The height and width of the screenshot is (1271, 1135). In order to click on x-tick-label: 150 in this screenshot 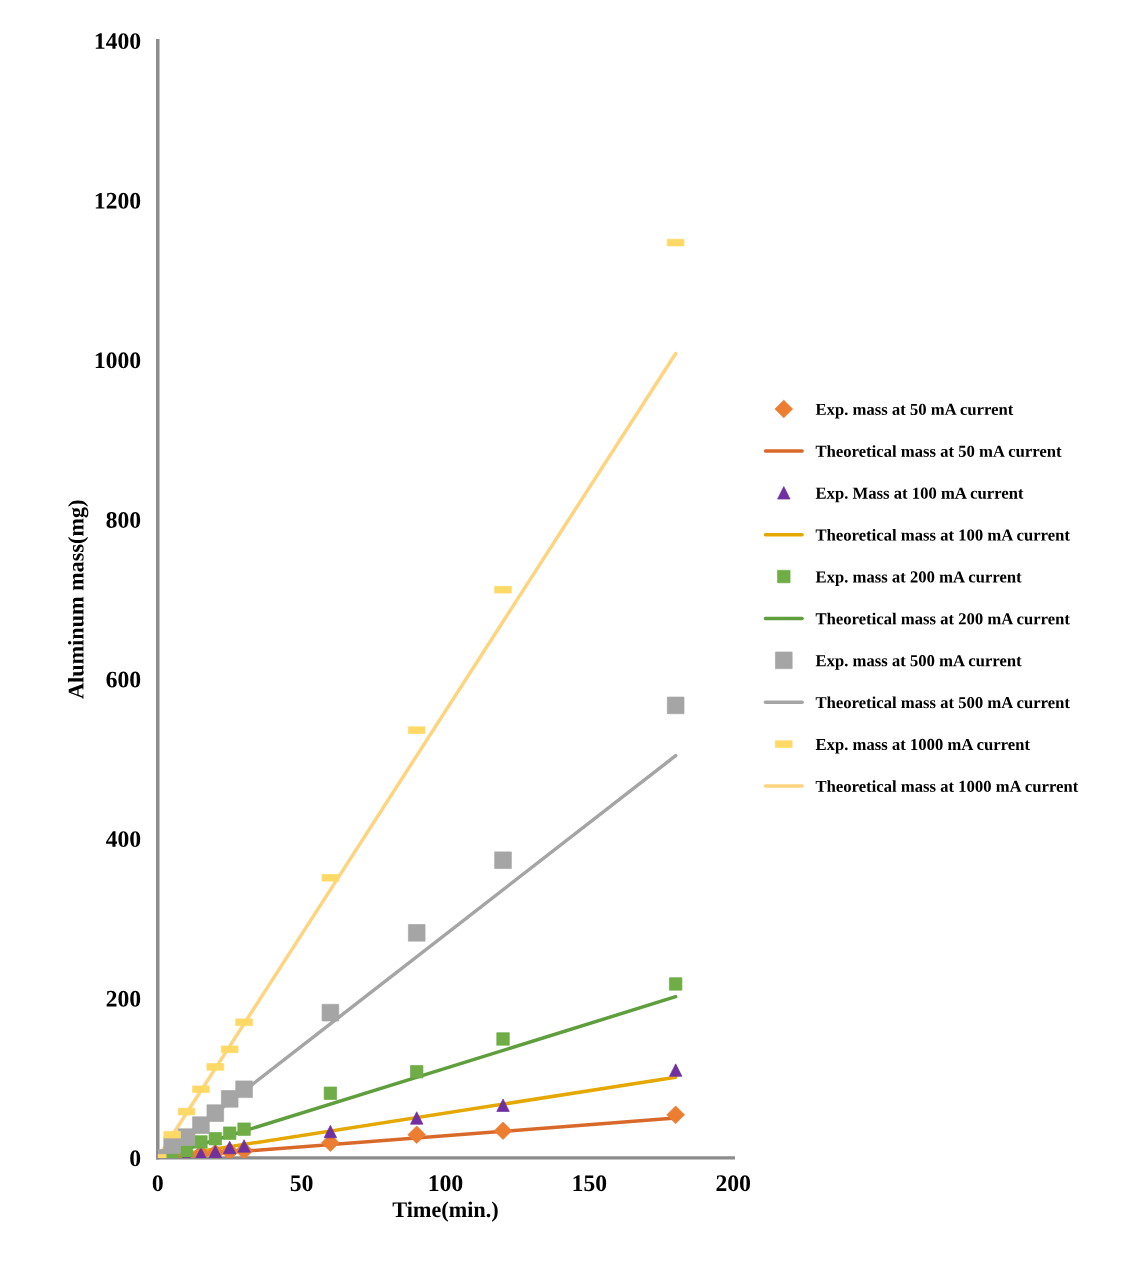, I will do `click(590, 1183)`.